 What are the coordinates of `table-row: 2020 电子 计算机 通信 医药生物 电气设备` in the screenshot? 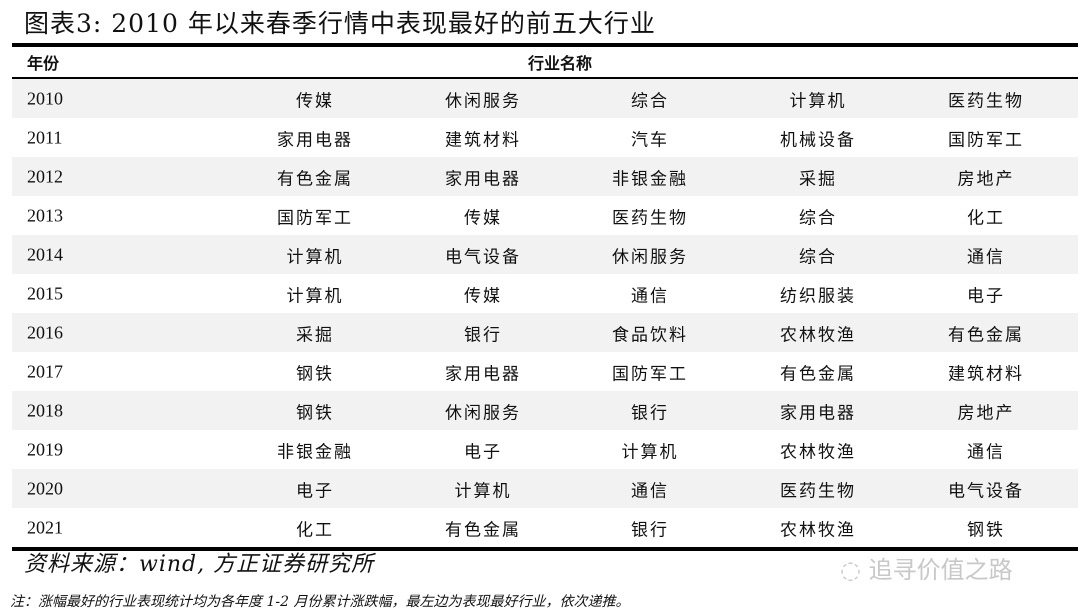 It's located at (545, 488).